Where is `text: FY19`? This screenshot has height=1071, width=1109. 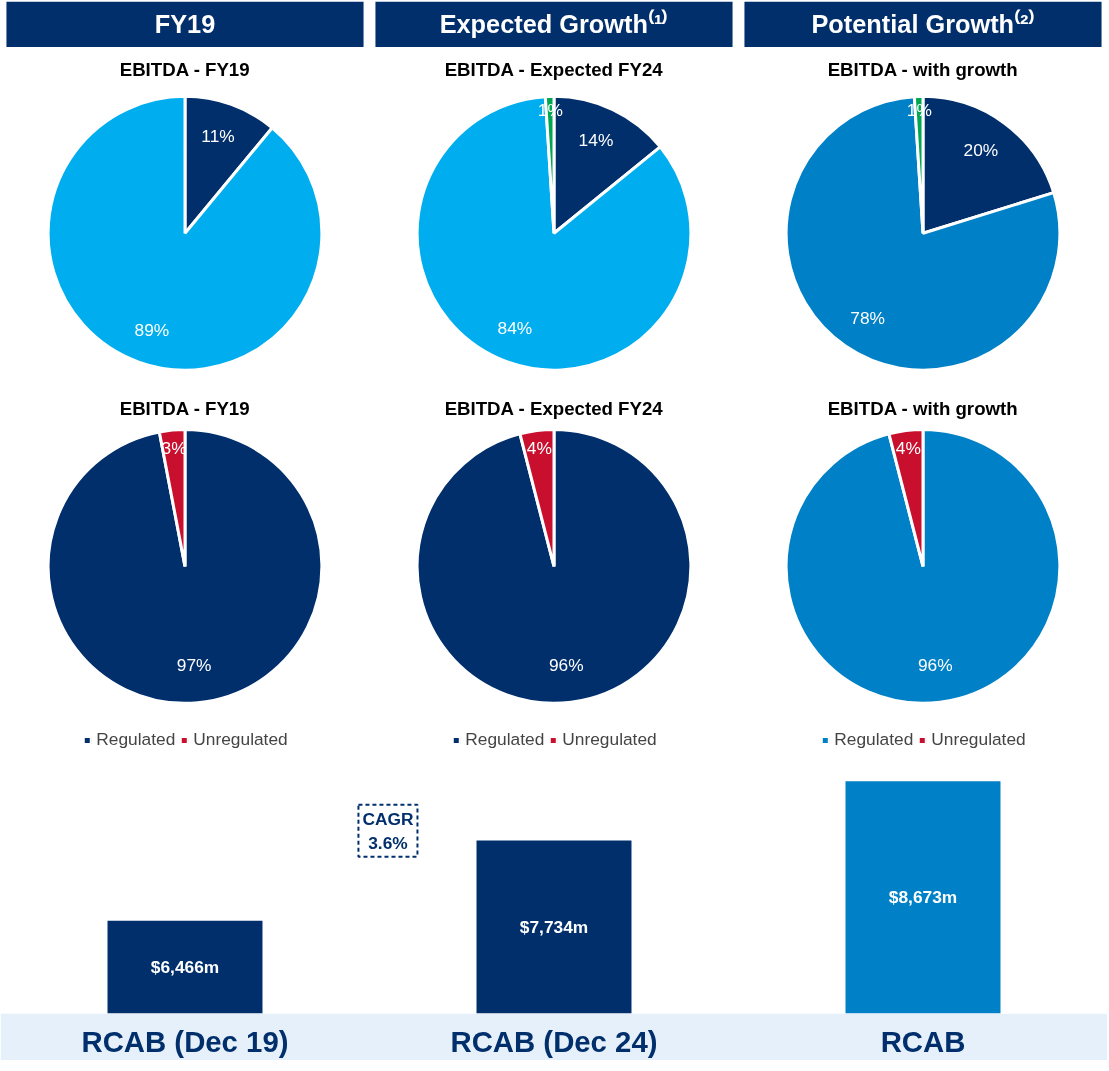 text: FY19 is located at coordinates (185, 24).